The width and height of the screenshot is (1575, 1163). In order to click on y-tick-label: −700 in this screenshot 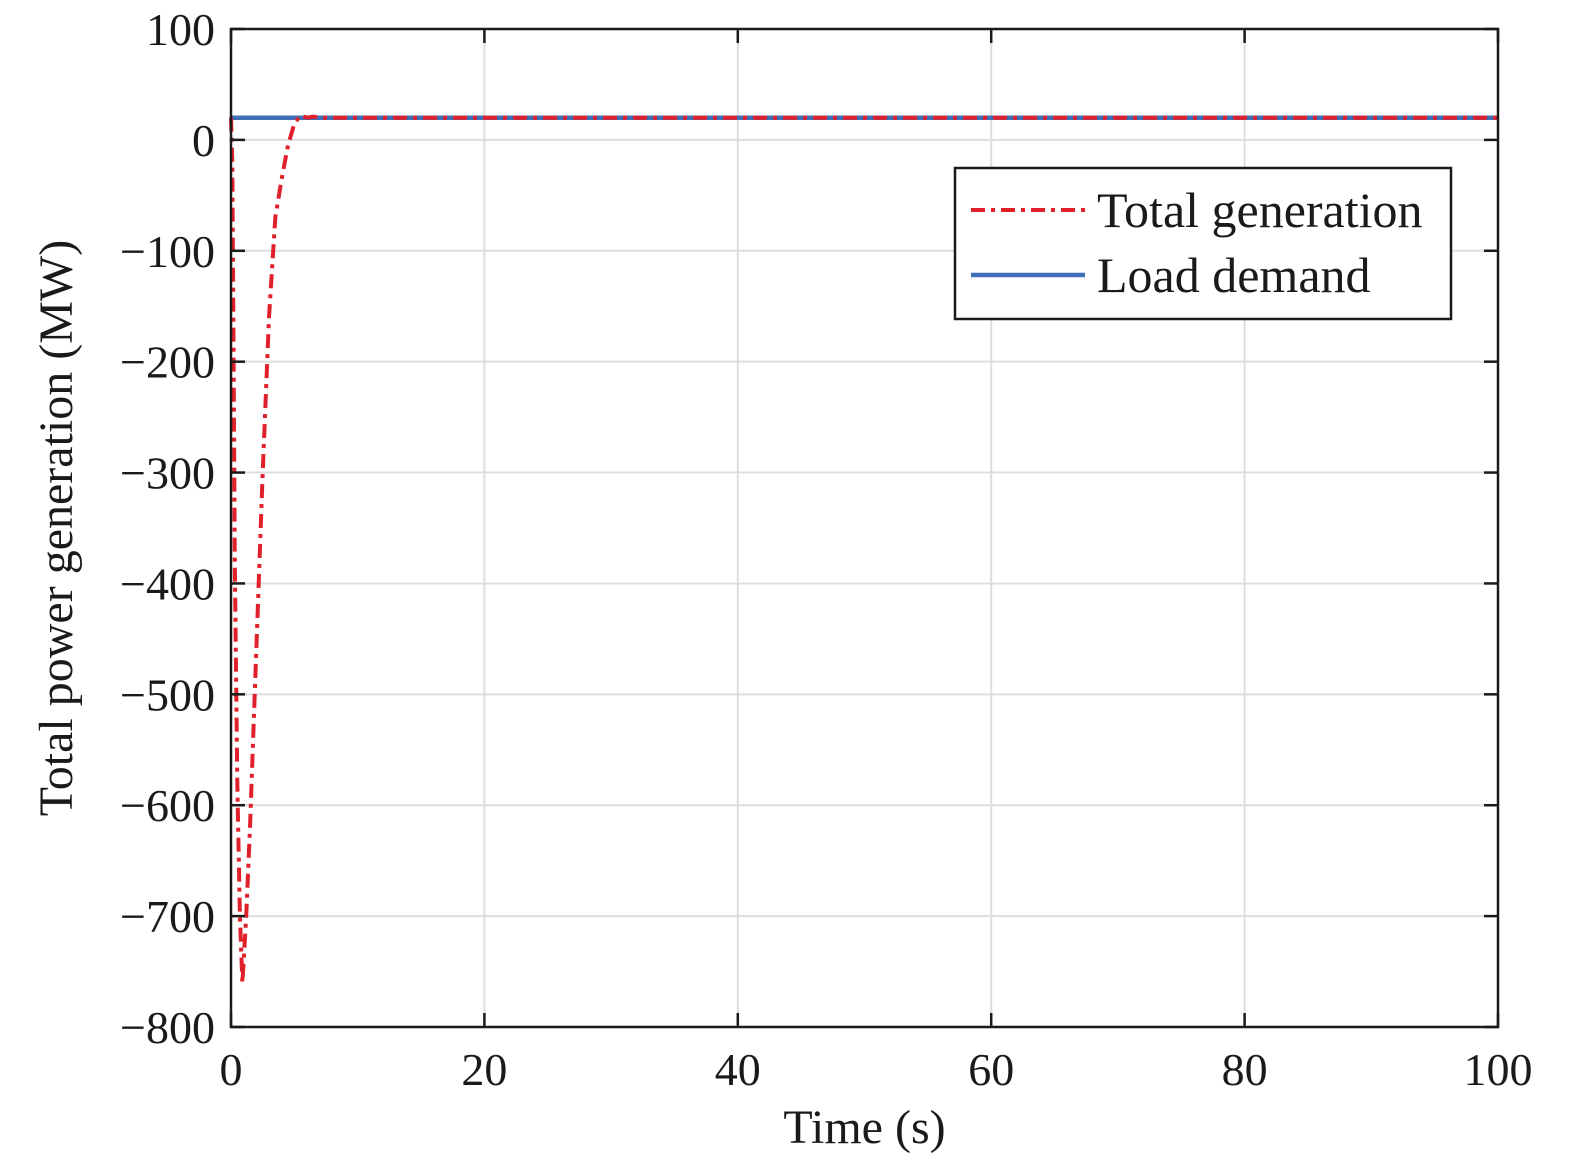, I will do `click(167, 916)`.